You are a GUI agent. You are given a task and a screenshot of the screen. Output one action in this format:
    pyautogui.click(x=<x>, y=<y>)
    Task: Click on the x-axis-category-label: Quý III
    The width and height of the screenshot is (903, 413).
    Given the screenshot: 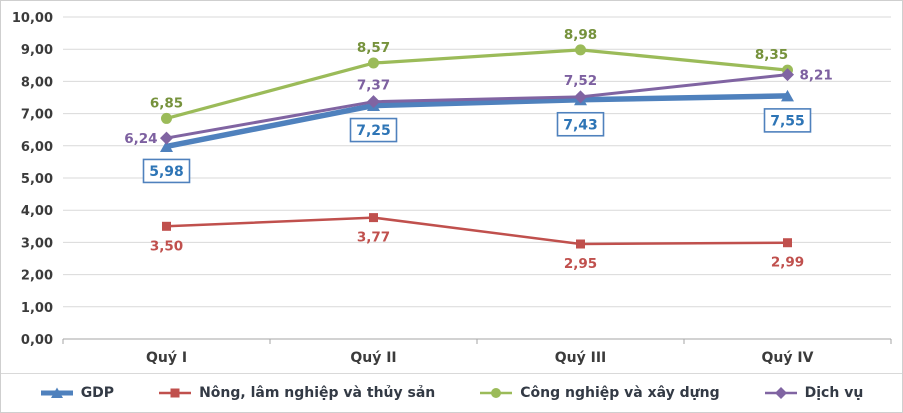 What is the action you would take?
    pyautogui.click(x=581, y=358)
    